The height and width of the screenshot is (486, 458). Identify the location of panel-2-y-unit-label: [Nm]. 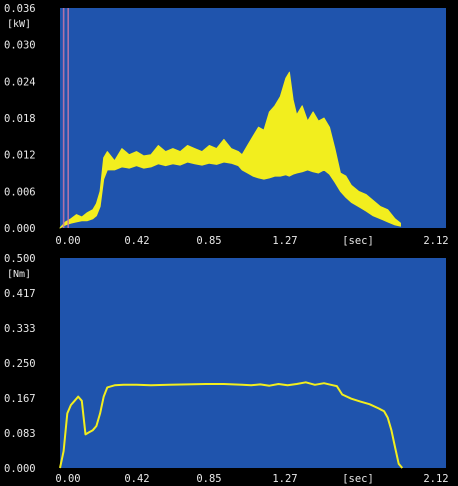
(19, 274).